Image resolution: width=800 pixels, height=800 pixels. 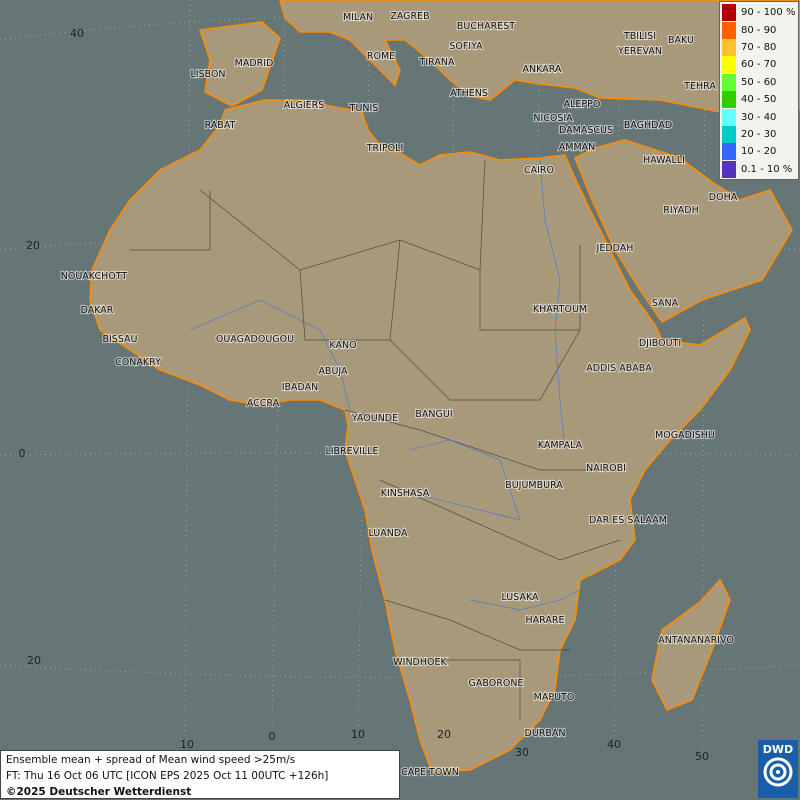 I want to click on legend-item: 90 - 100 %, so click(x=759, y=13).